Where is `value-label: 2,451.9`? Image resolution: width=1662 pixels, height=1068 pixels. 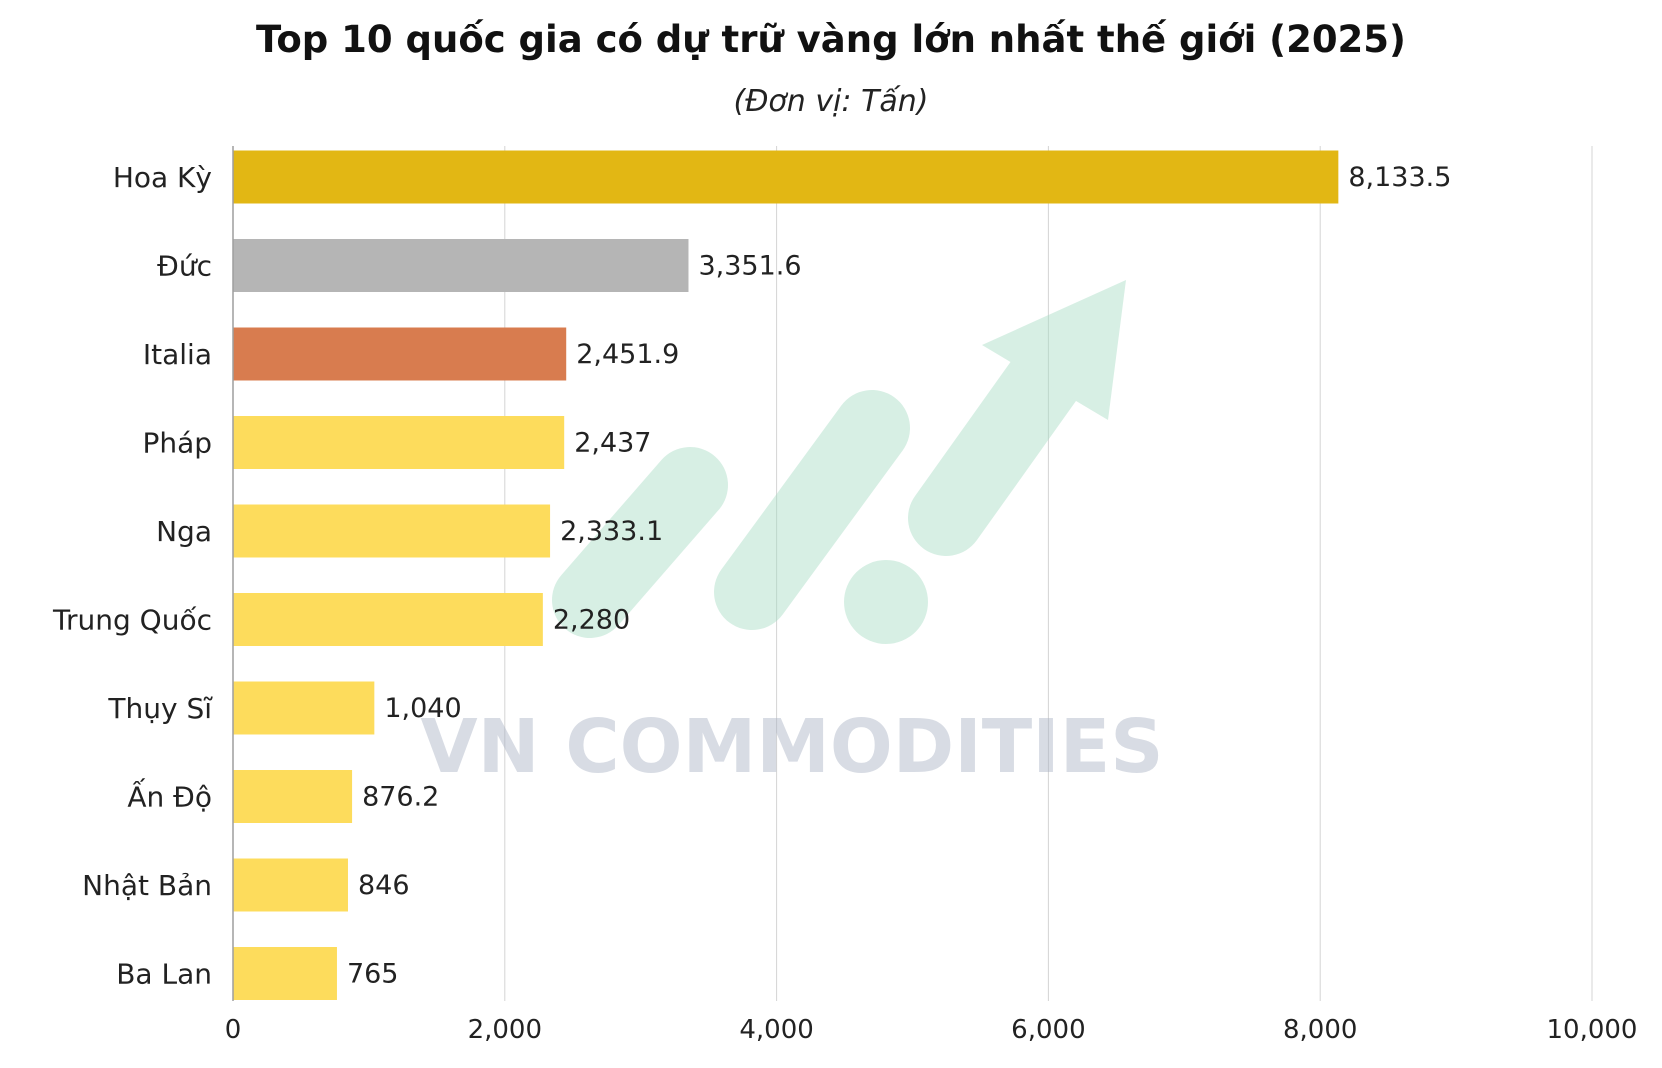
value-label: 2,451.9 is located at coordinates (627, 354).